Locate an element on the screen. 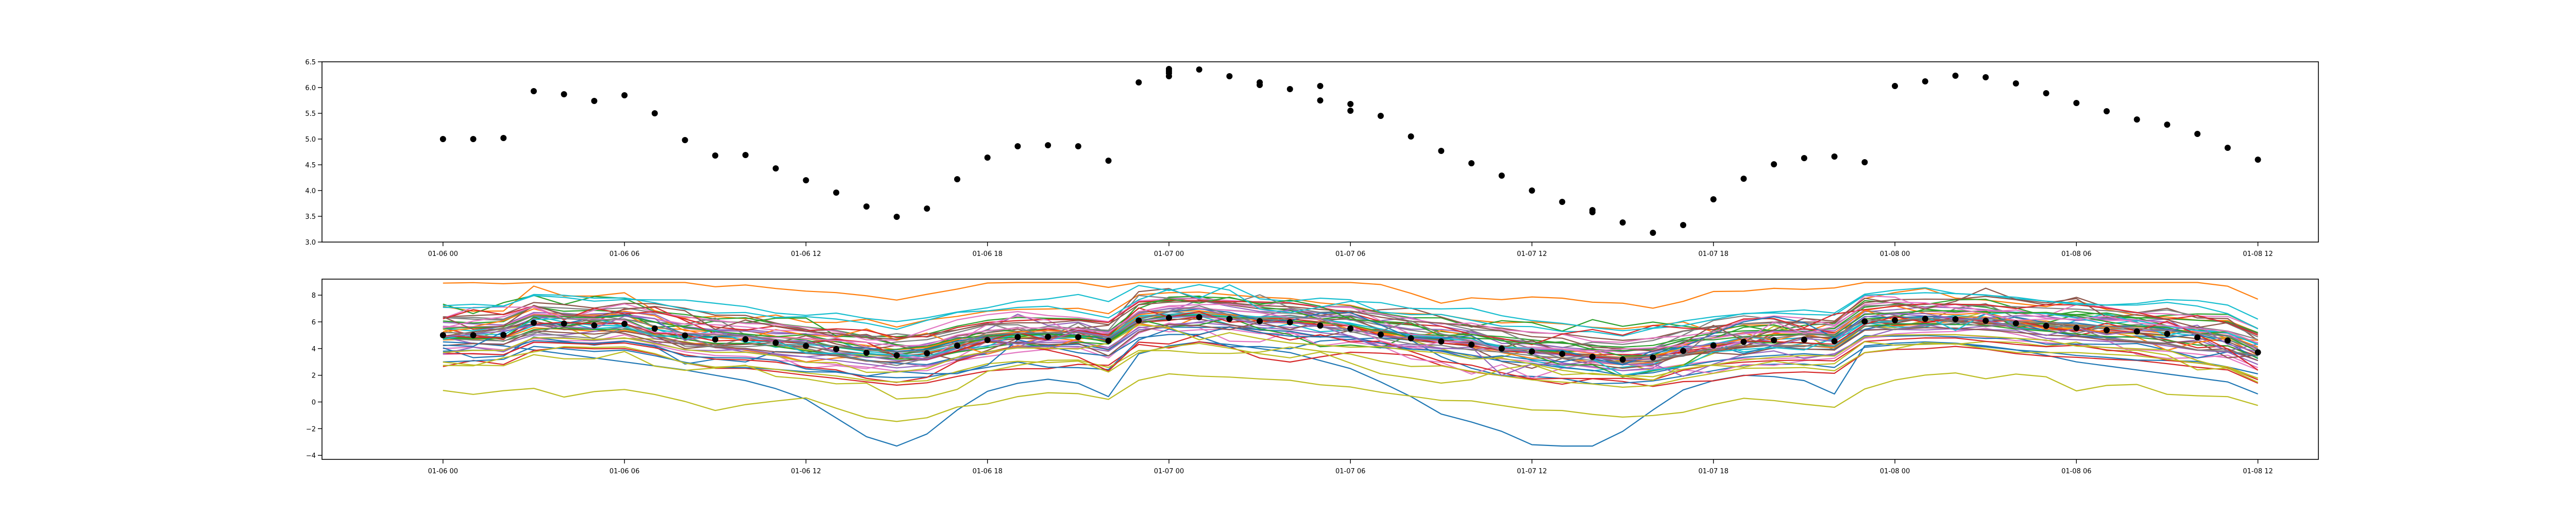 This screenshot has width=2576, height=515. x-tick-label: 01-06 00 is located at coordinates (443, 471).